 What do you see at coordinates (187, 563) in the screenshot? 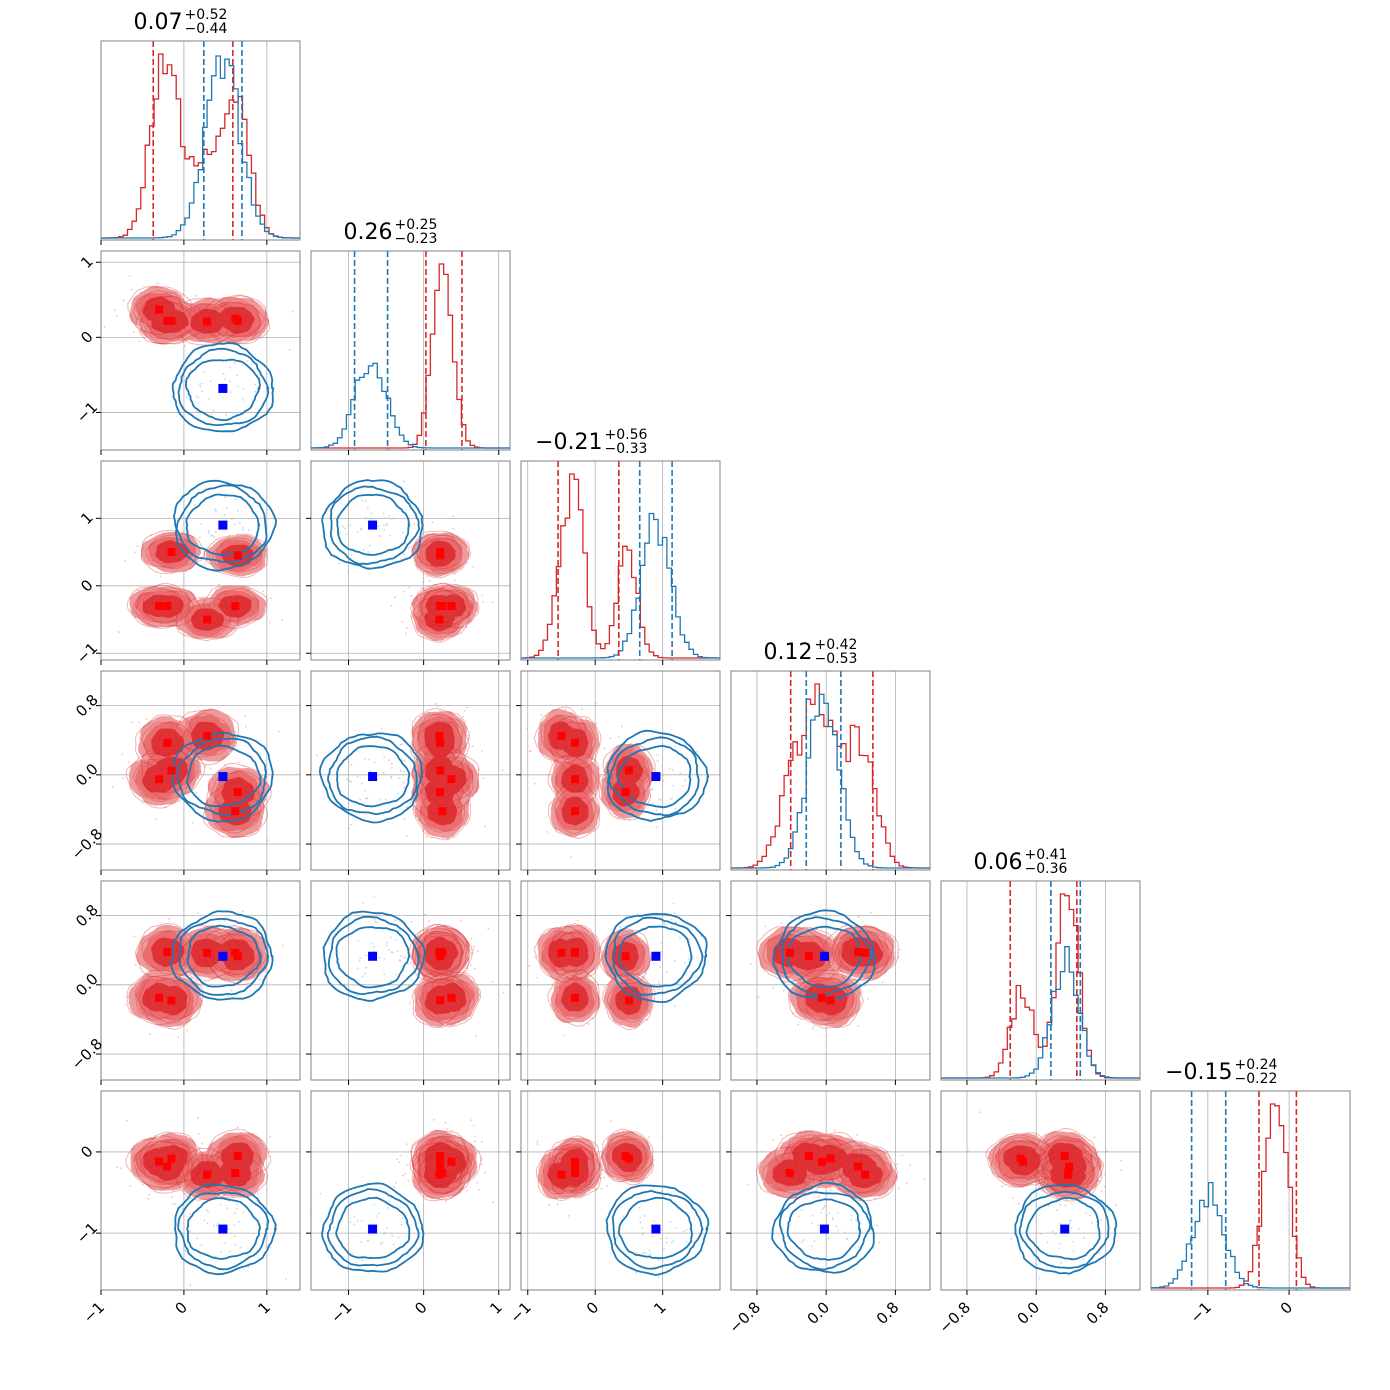
I see `panel-2-0: −1 0 1` at bounding box center [187, 563].